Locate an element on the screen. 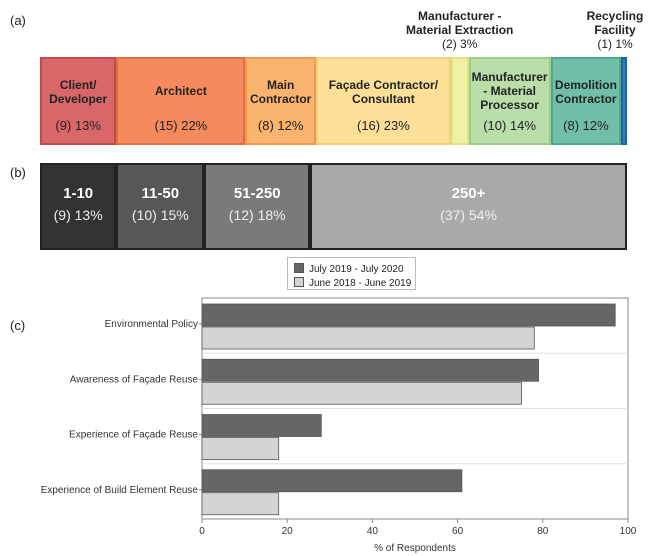 Image resolution: width=653 pixels, height=556 pixels. panel-a-segment-value: (15) 22% is located at coordinates (181, 125).